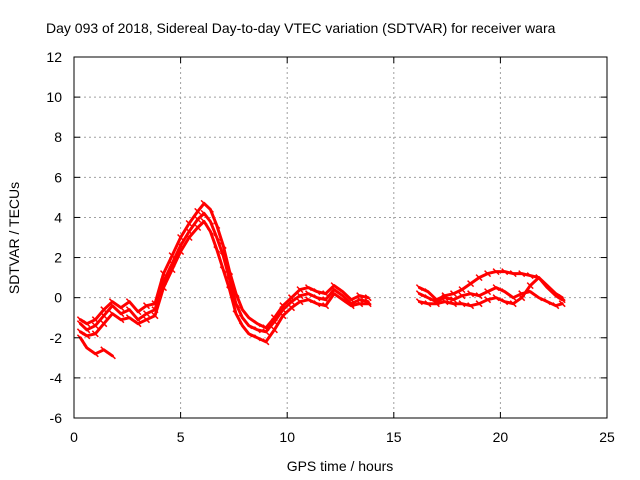 The image size is (640, 480). What do you see at coordinates (56, 418) in the screenshot?
I see `y-tick-label: -6` at bounding box center [56, 418].